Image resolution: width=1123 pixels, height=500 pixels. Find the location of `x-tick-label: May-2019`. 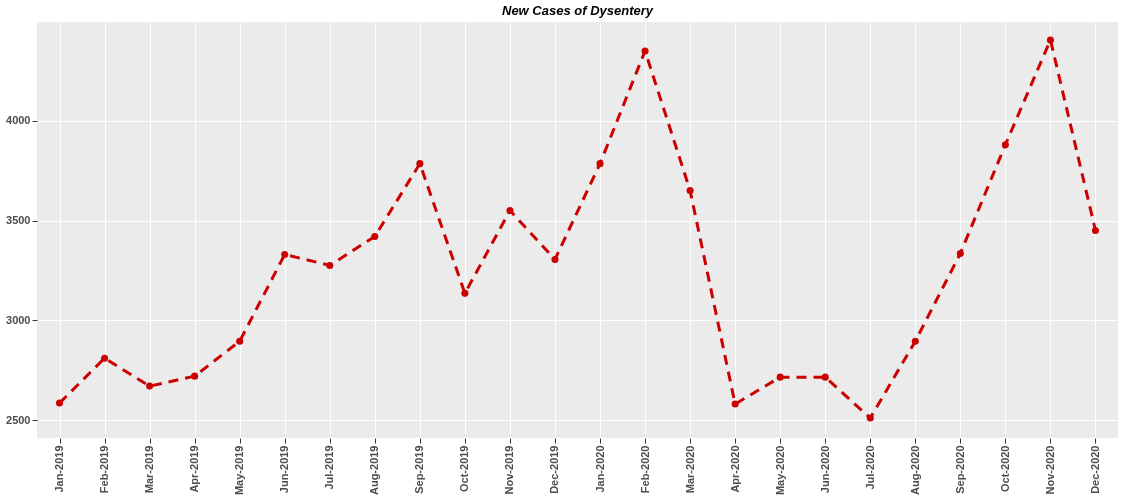

x-tick-label: May-2019 is located at coordinates (239, 470).